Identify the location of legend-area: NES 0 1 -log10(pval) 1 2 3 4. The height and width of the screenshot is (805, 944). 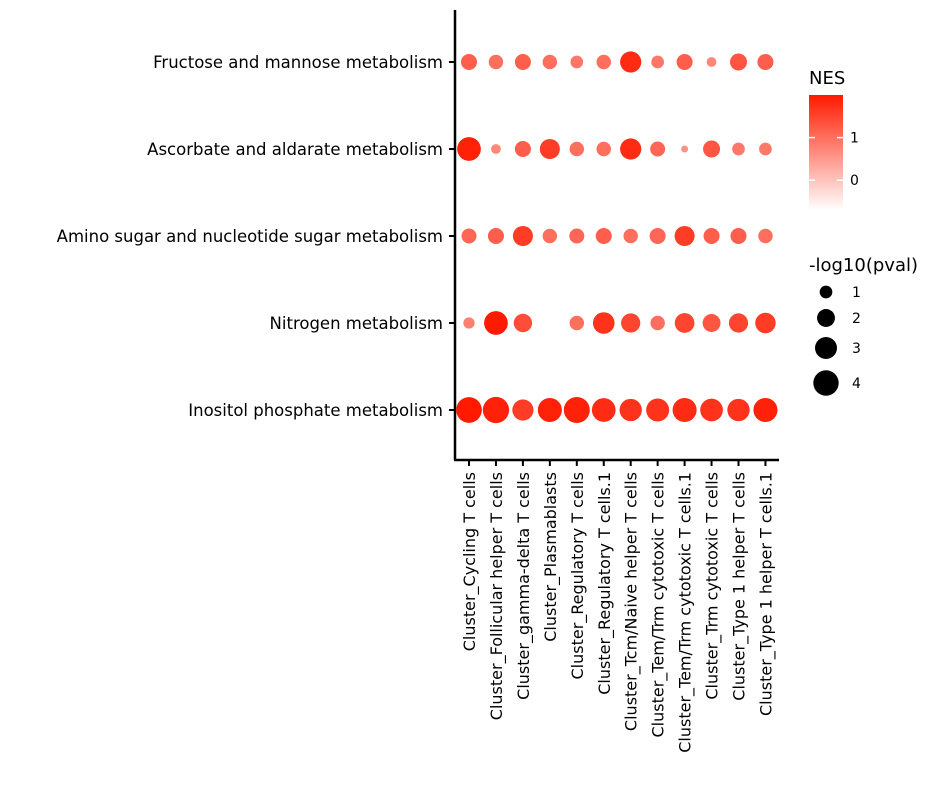
(863, 232).